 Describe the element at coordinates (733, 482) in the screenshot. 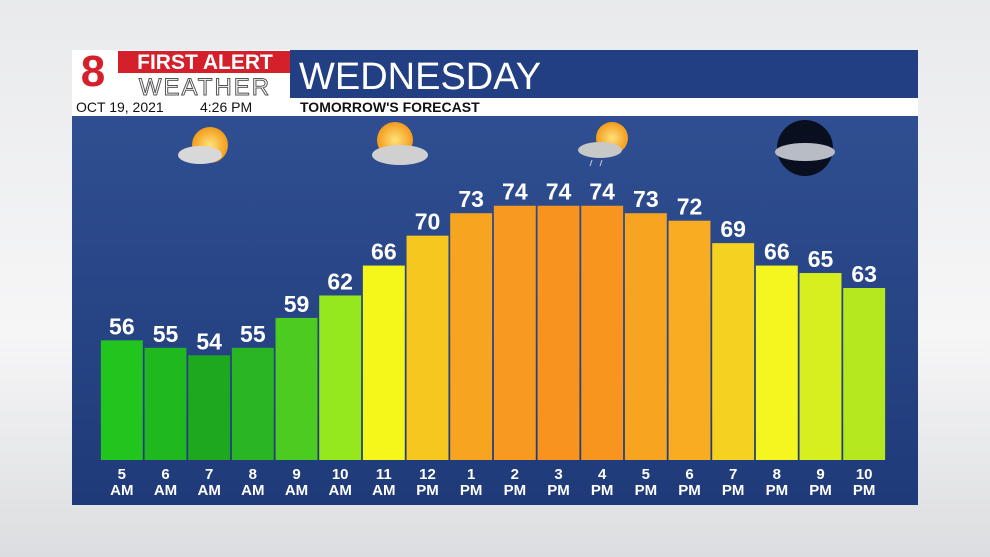

I see `x-tick-label: 7 PM` at that location.